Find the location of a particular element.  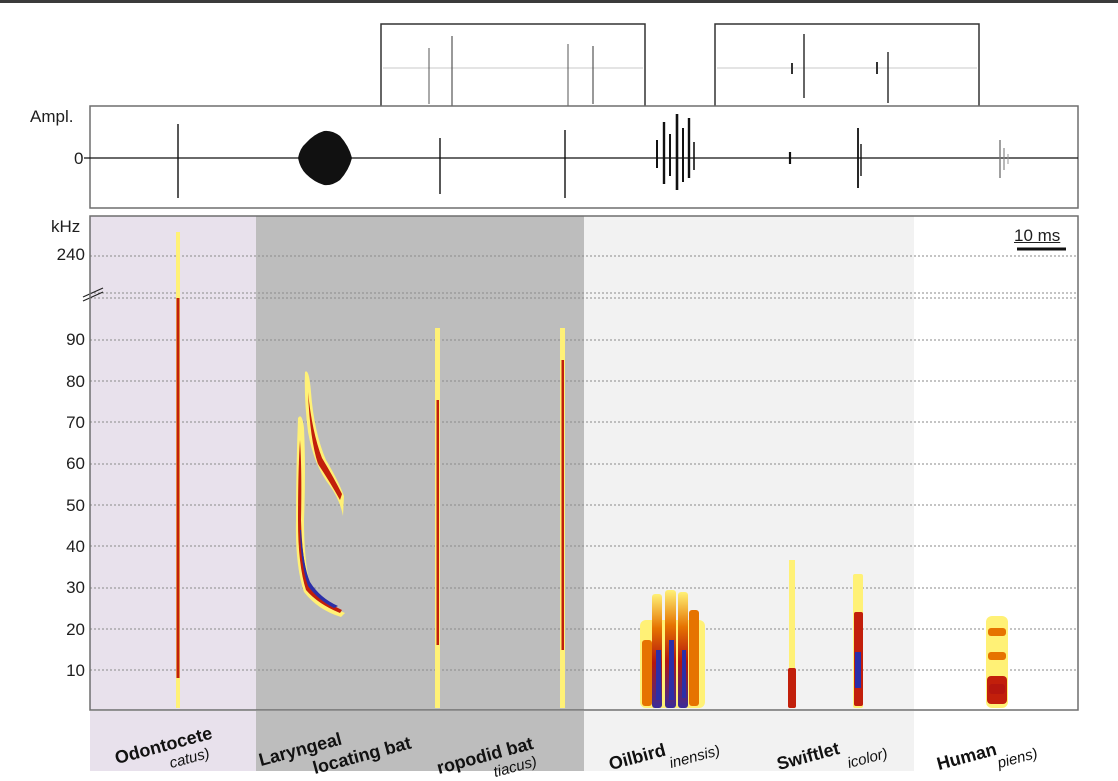

freq-tick-10: 10 is located at coordinates (75, 670).